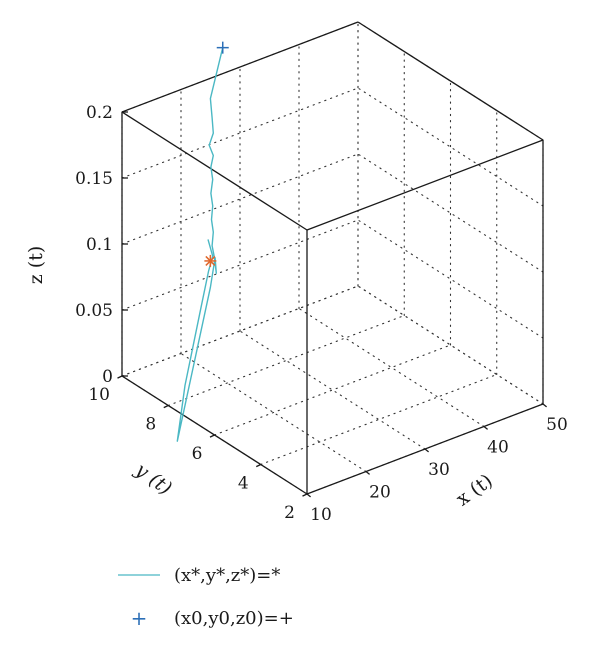  I want to click on z-tick-label: 0.2, so click(99, 113).